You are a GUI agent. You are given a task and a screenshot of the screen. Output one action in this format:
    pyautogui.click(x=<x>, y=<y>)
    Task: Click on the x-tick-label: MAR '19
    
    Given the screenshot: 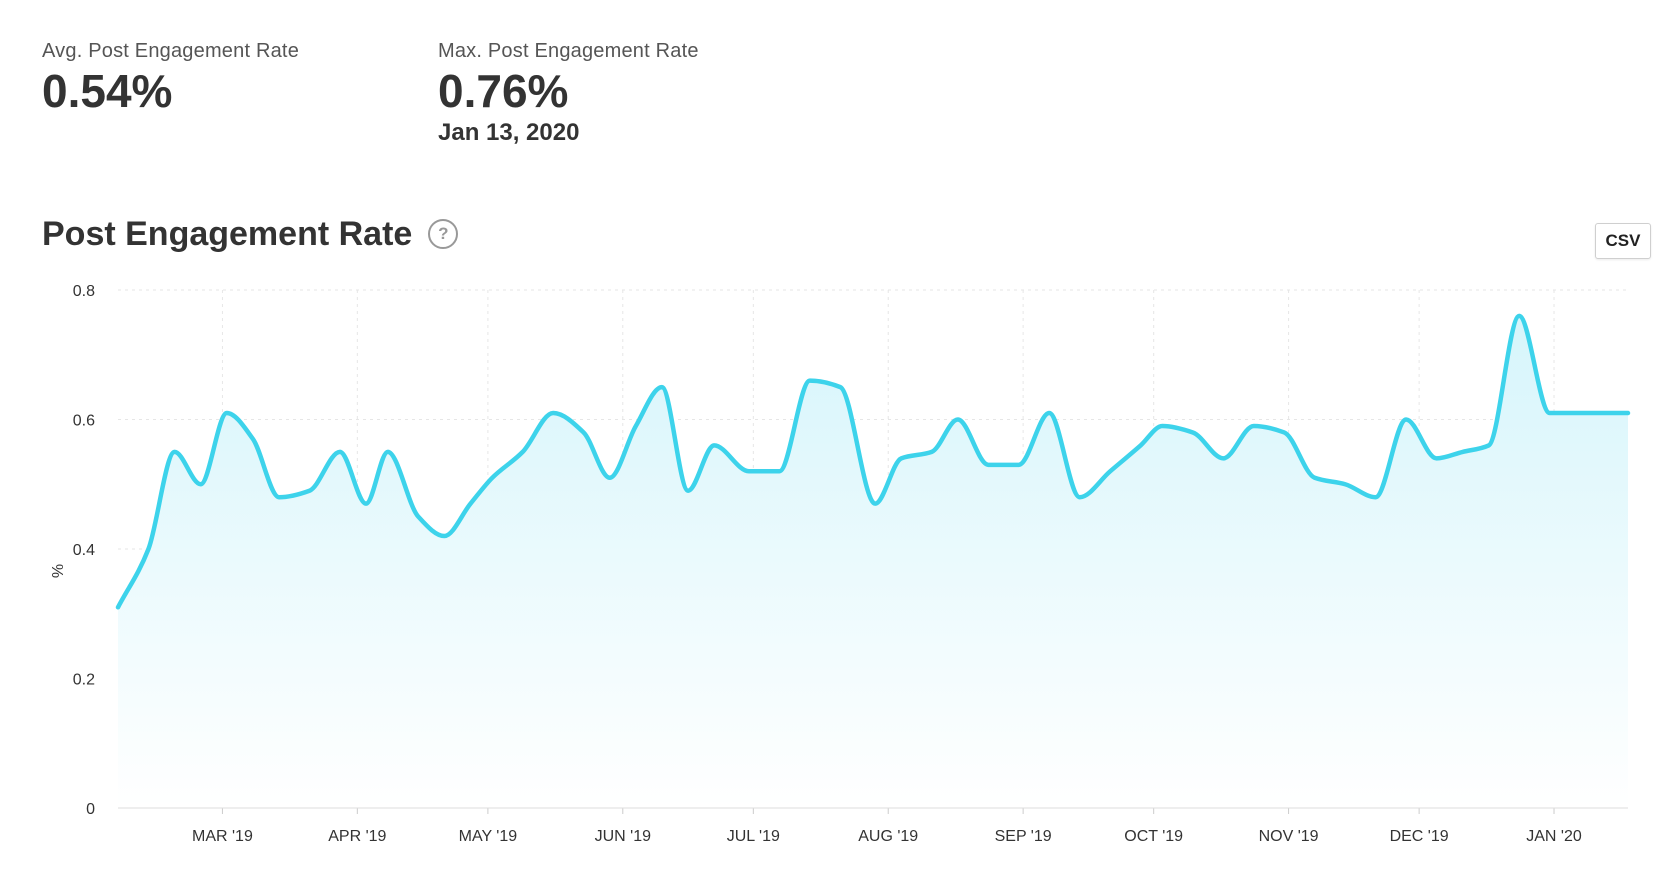 What is the action you would take?
    pyautogui.click(x=222, y=836)
    